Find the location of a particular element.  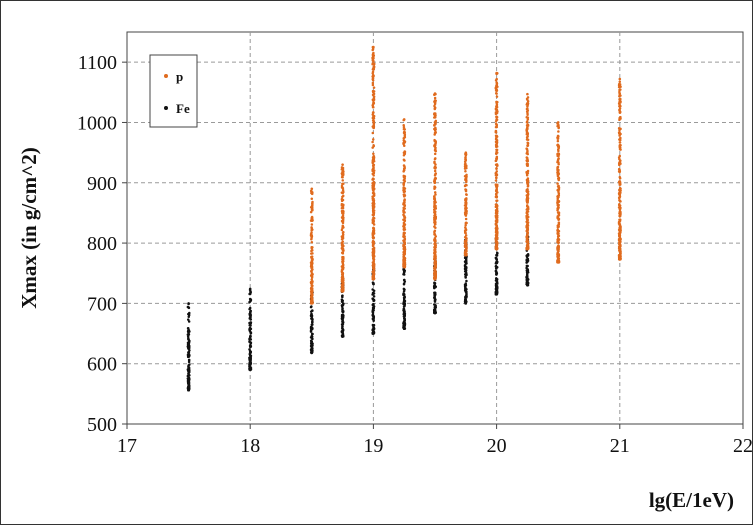

y-tick-label: 800 is located at coordinates (102, 244).